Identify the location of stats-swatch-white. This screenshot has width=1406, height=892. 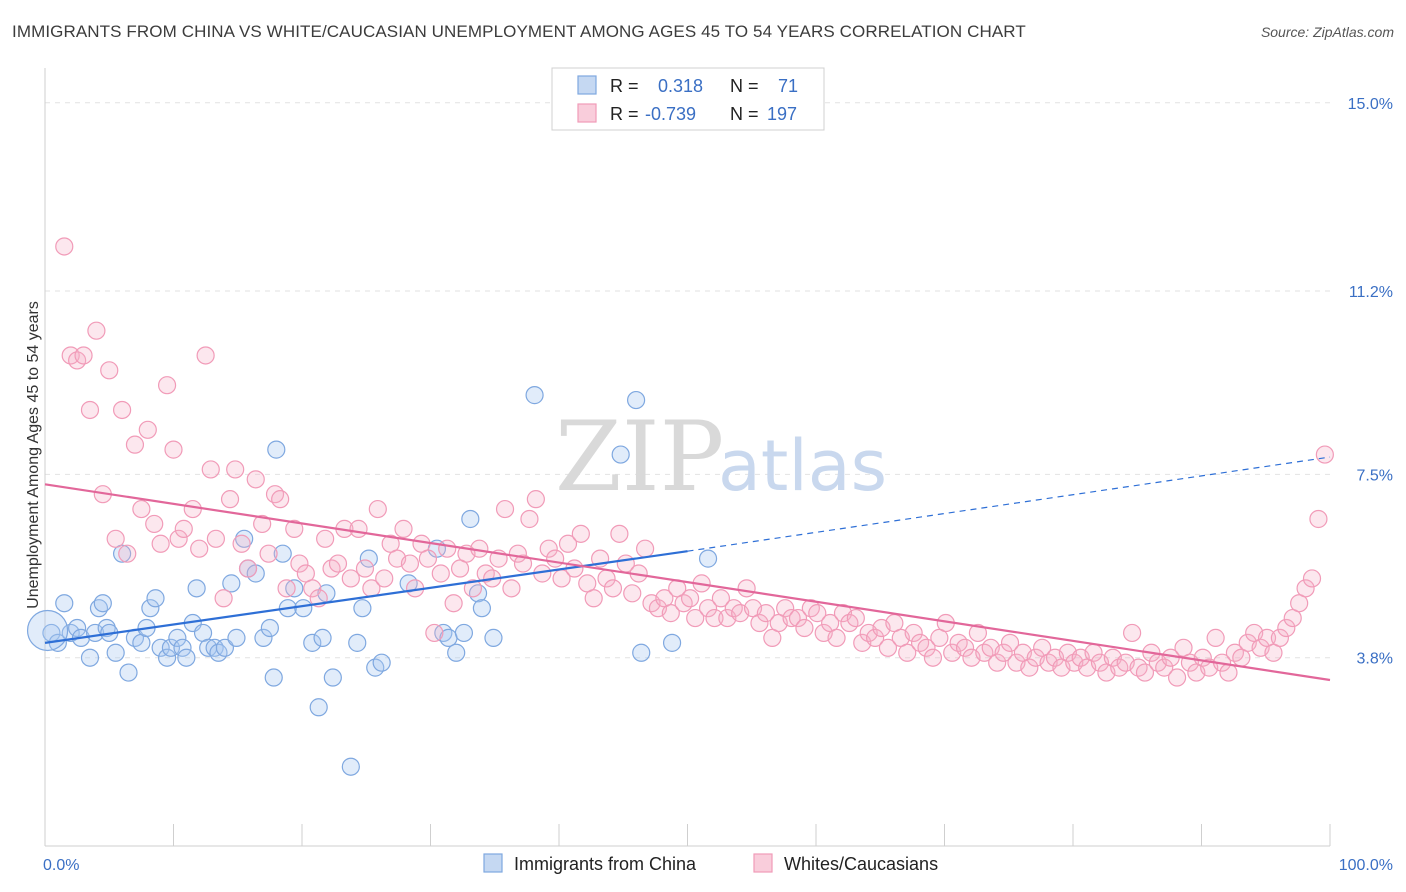
(587, 113).